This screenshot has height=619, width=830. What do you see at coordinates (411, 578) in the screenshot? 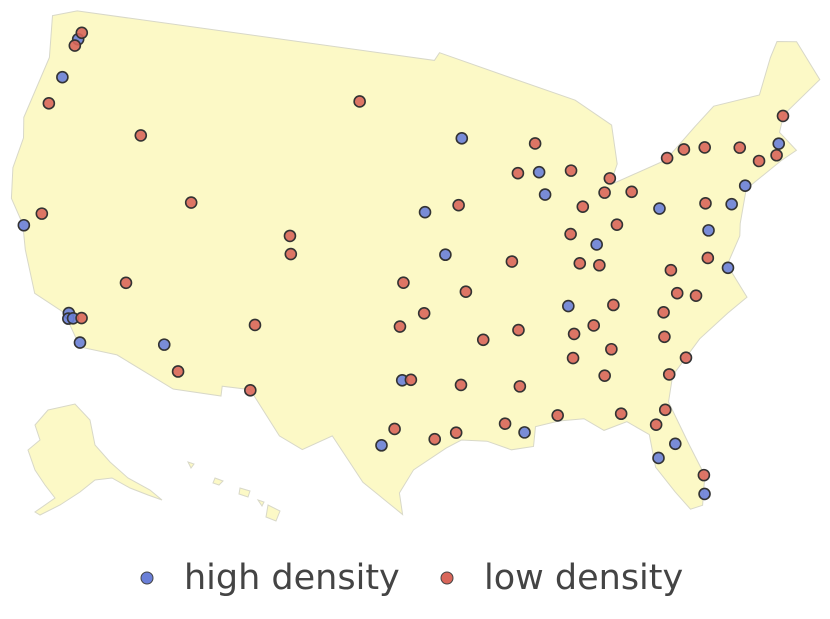
I see `legend: high density low density` at bounding box center [411, 578].